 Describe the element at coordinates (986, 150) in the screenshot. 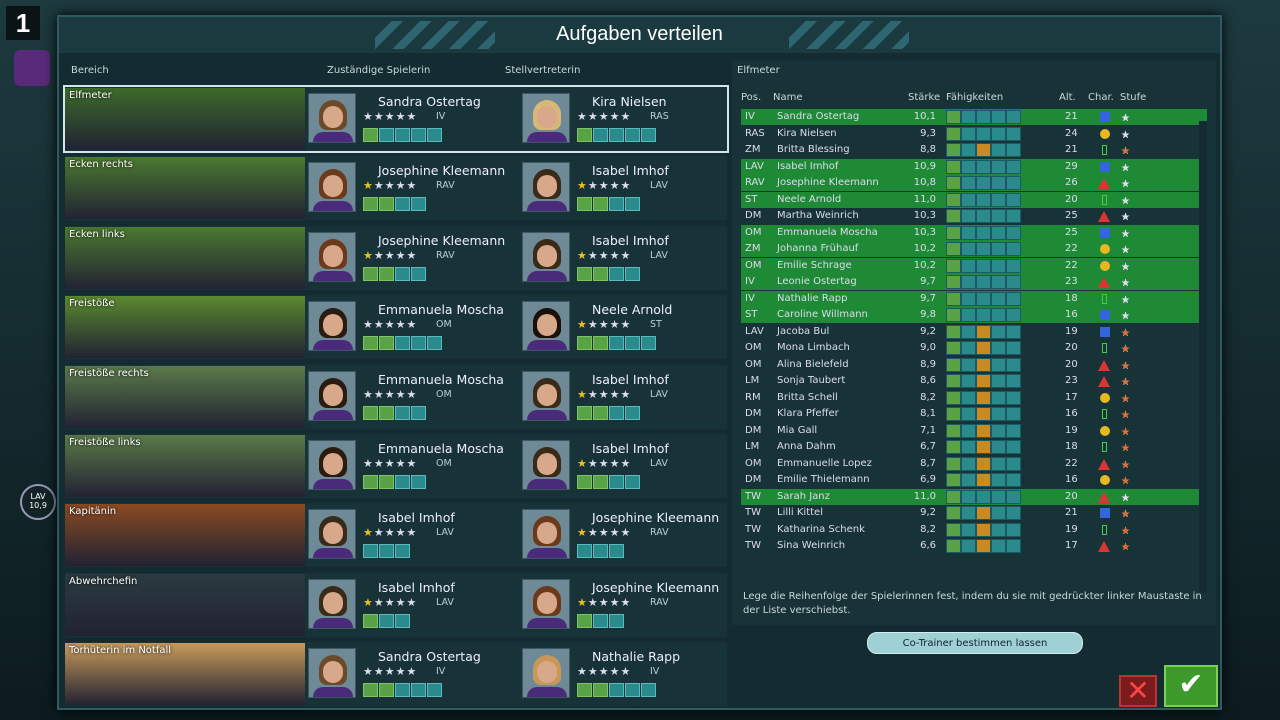

I see `row-skills` at that location.